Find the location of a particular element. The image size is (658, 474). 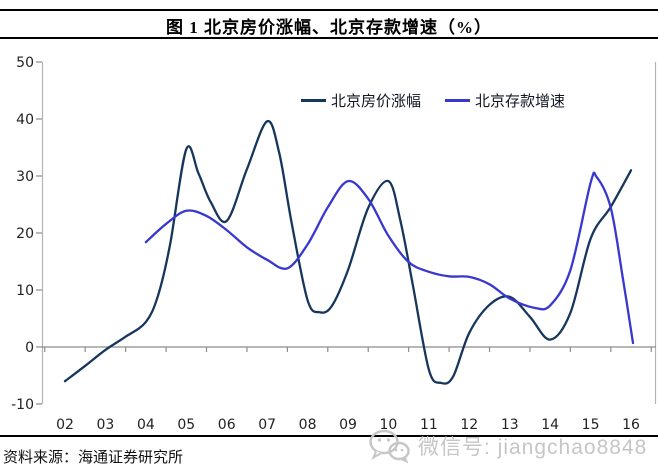

legend-label-deposit-growth: 北京存款增速 is located at coordinates (520, 102).